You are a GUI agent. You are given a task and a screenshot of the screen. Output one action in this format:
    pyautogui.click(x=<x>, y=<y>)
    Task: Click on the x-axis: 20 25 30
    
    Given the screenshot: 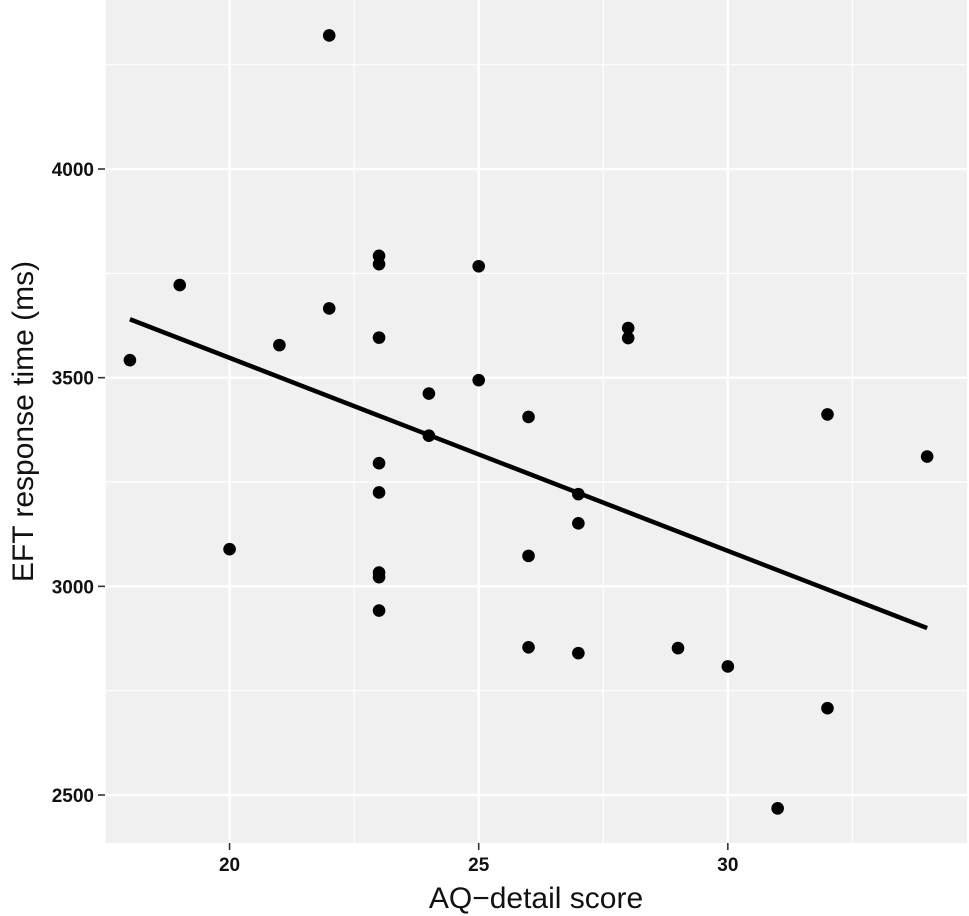 What is the action you would take?
    pyautogui.click(x=478, y=859)
    